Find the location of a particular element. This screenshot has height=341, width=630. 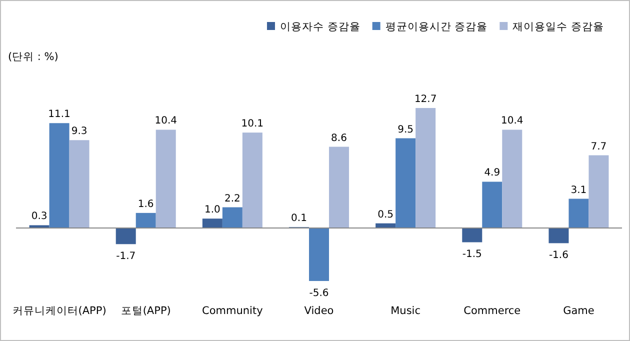

data-label: 4.9 is located at coordinates (492, 173).